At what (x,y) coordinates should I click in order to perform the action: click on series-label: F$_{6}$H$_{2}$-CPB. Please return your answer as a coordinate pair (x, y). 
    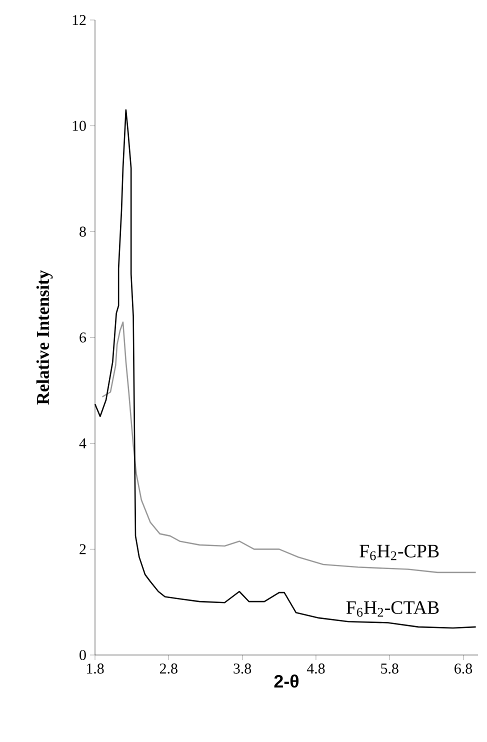
    Looking at the image, I should click on (399, 552).